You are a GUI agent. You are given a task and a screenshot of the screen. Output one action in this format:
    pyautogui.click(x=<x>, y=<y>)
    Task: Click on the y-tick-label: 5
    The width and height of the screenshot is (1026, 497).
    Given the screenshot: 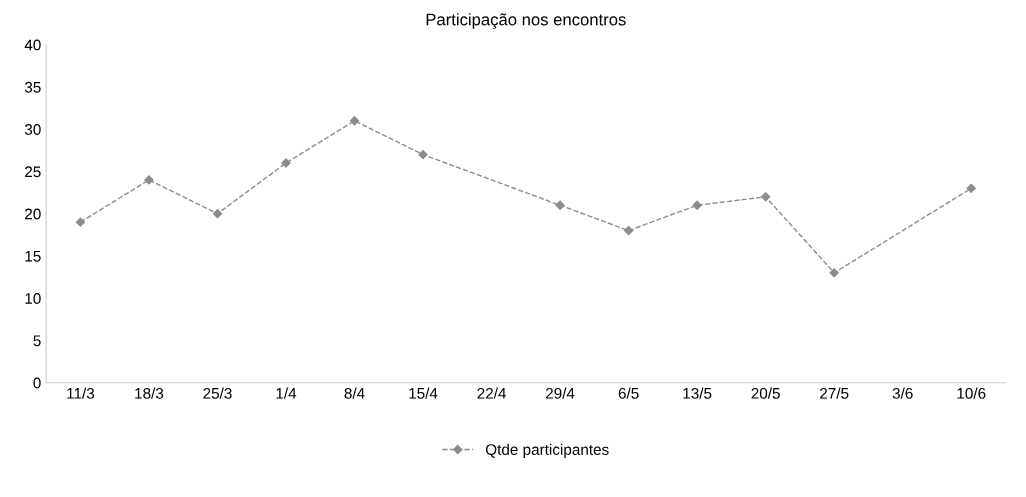 What is the action you would take?
    pyautogui.click(x=37, y=341)
    